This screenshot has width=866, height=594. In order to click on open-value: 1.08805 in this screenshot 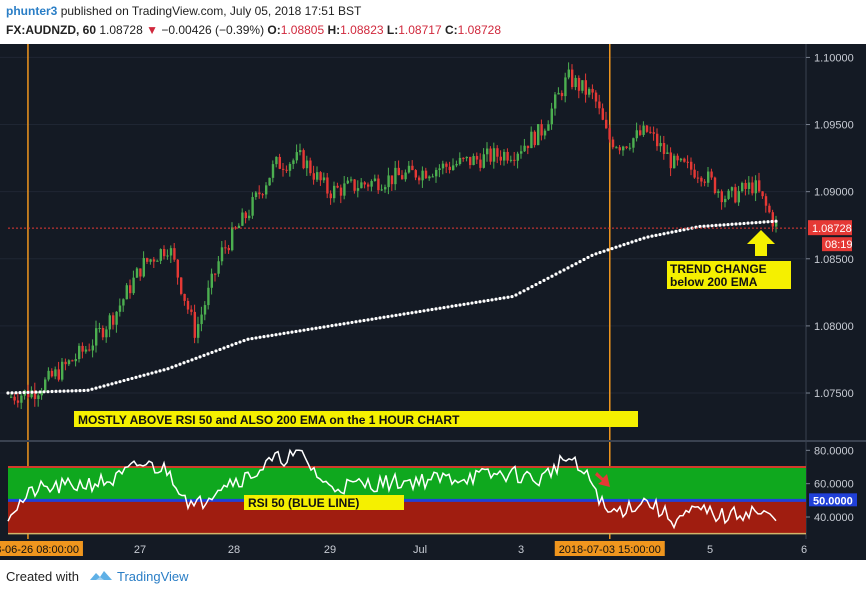, I will do `click(302, 30)`.